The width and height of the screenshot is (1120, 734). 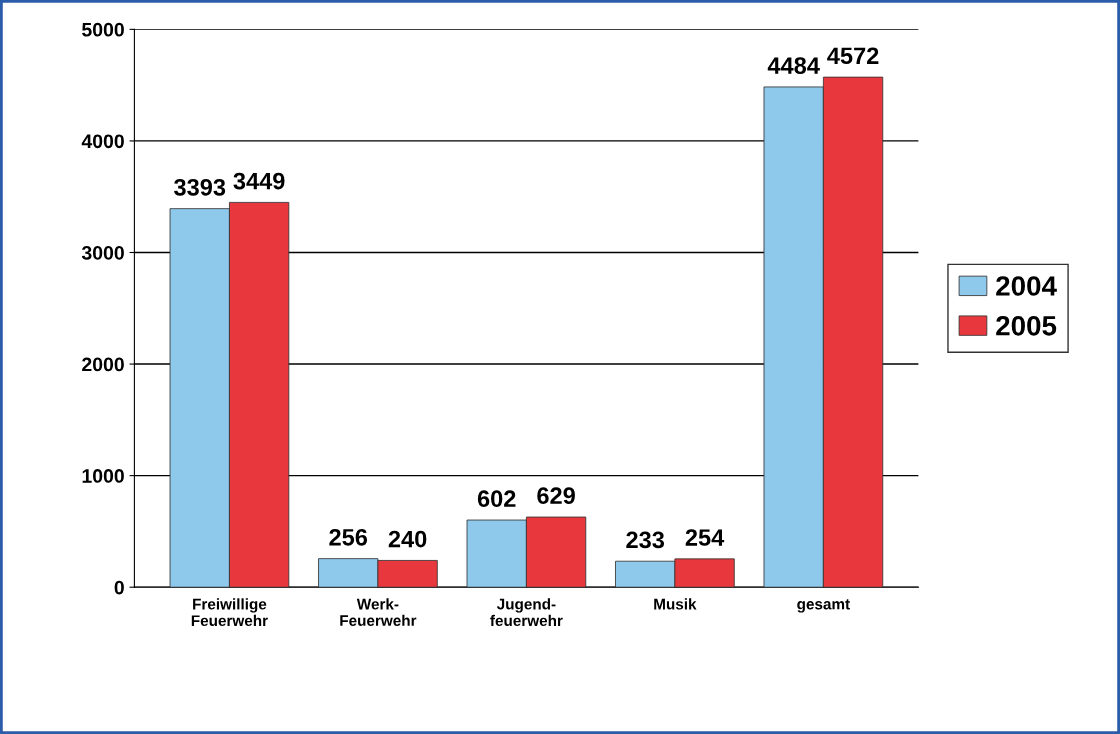 I want to click on data-label: 256, so click(x=348, y=537).